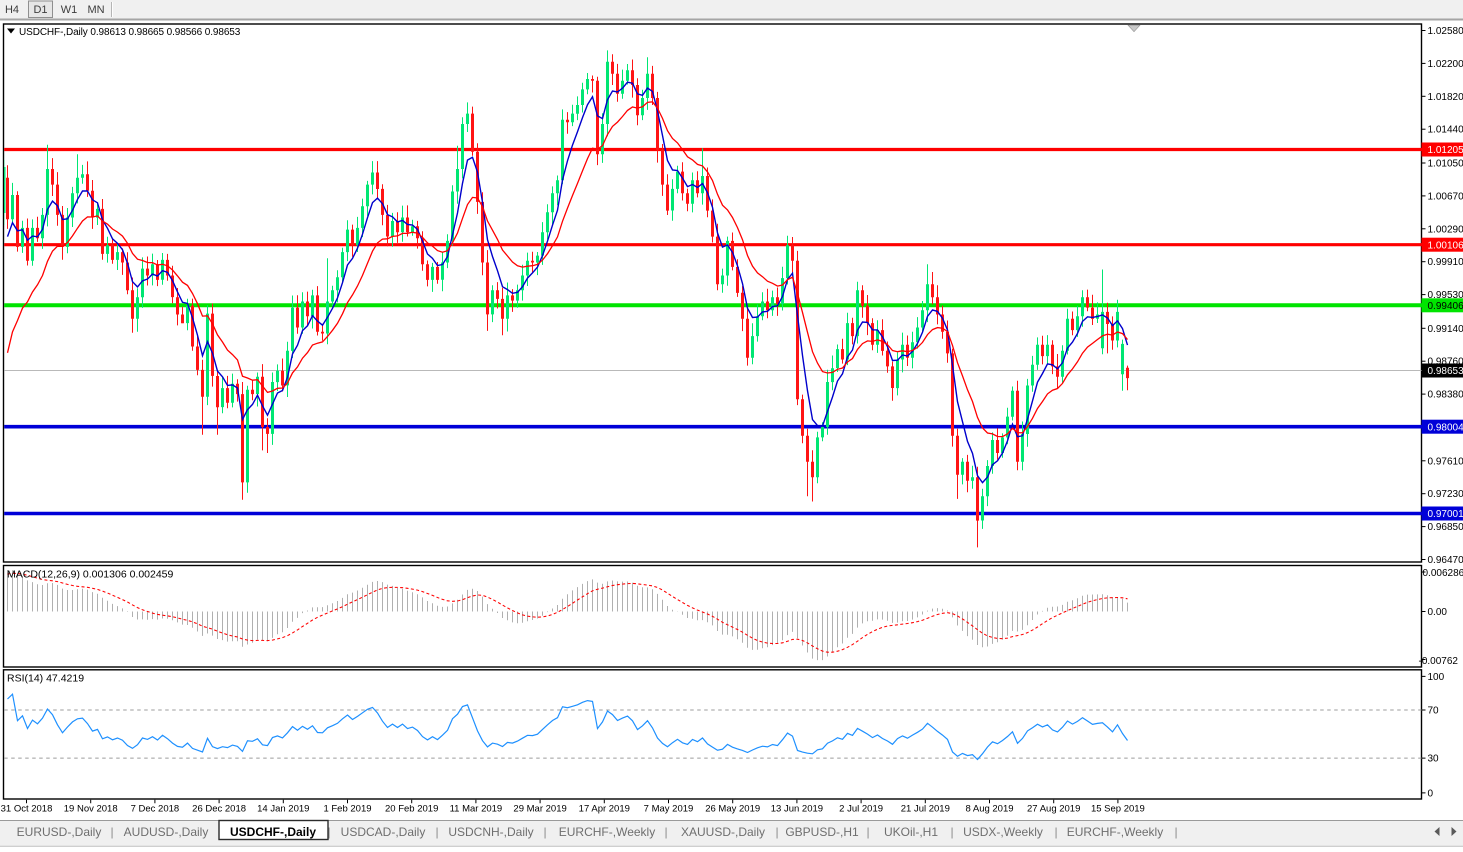 Image resolution: width=1463 pixels, height=852 pixels. I want to click on svg-text: 7 Dec 2018, so click(155, 809).